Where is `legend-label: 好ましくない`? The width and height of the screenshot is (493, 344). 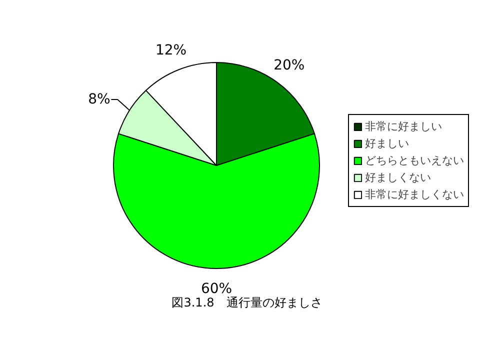
legend-label: 好ましくない is located at coordinates (398, 177).